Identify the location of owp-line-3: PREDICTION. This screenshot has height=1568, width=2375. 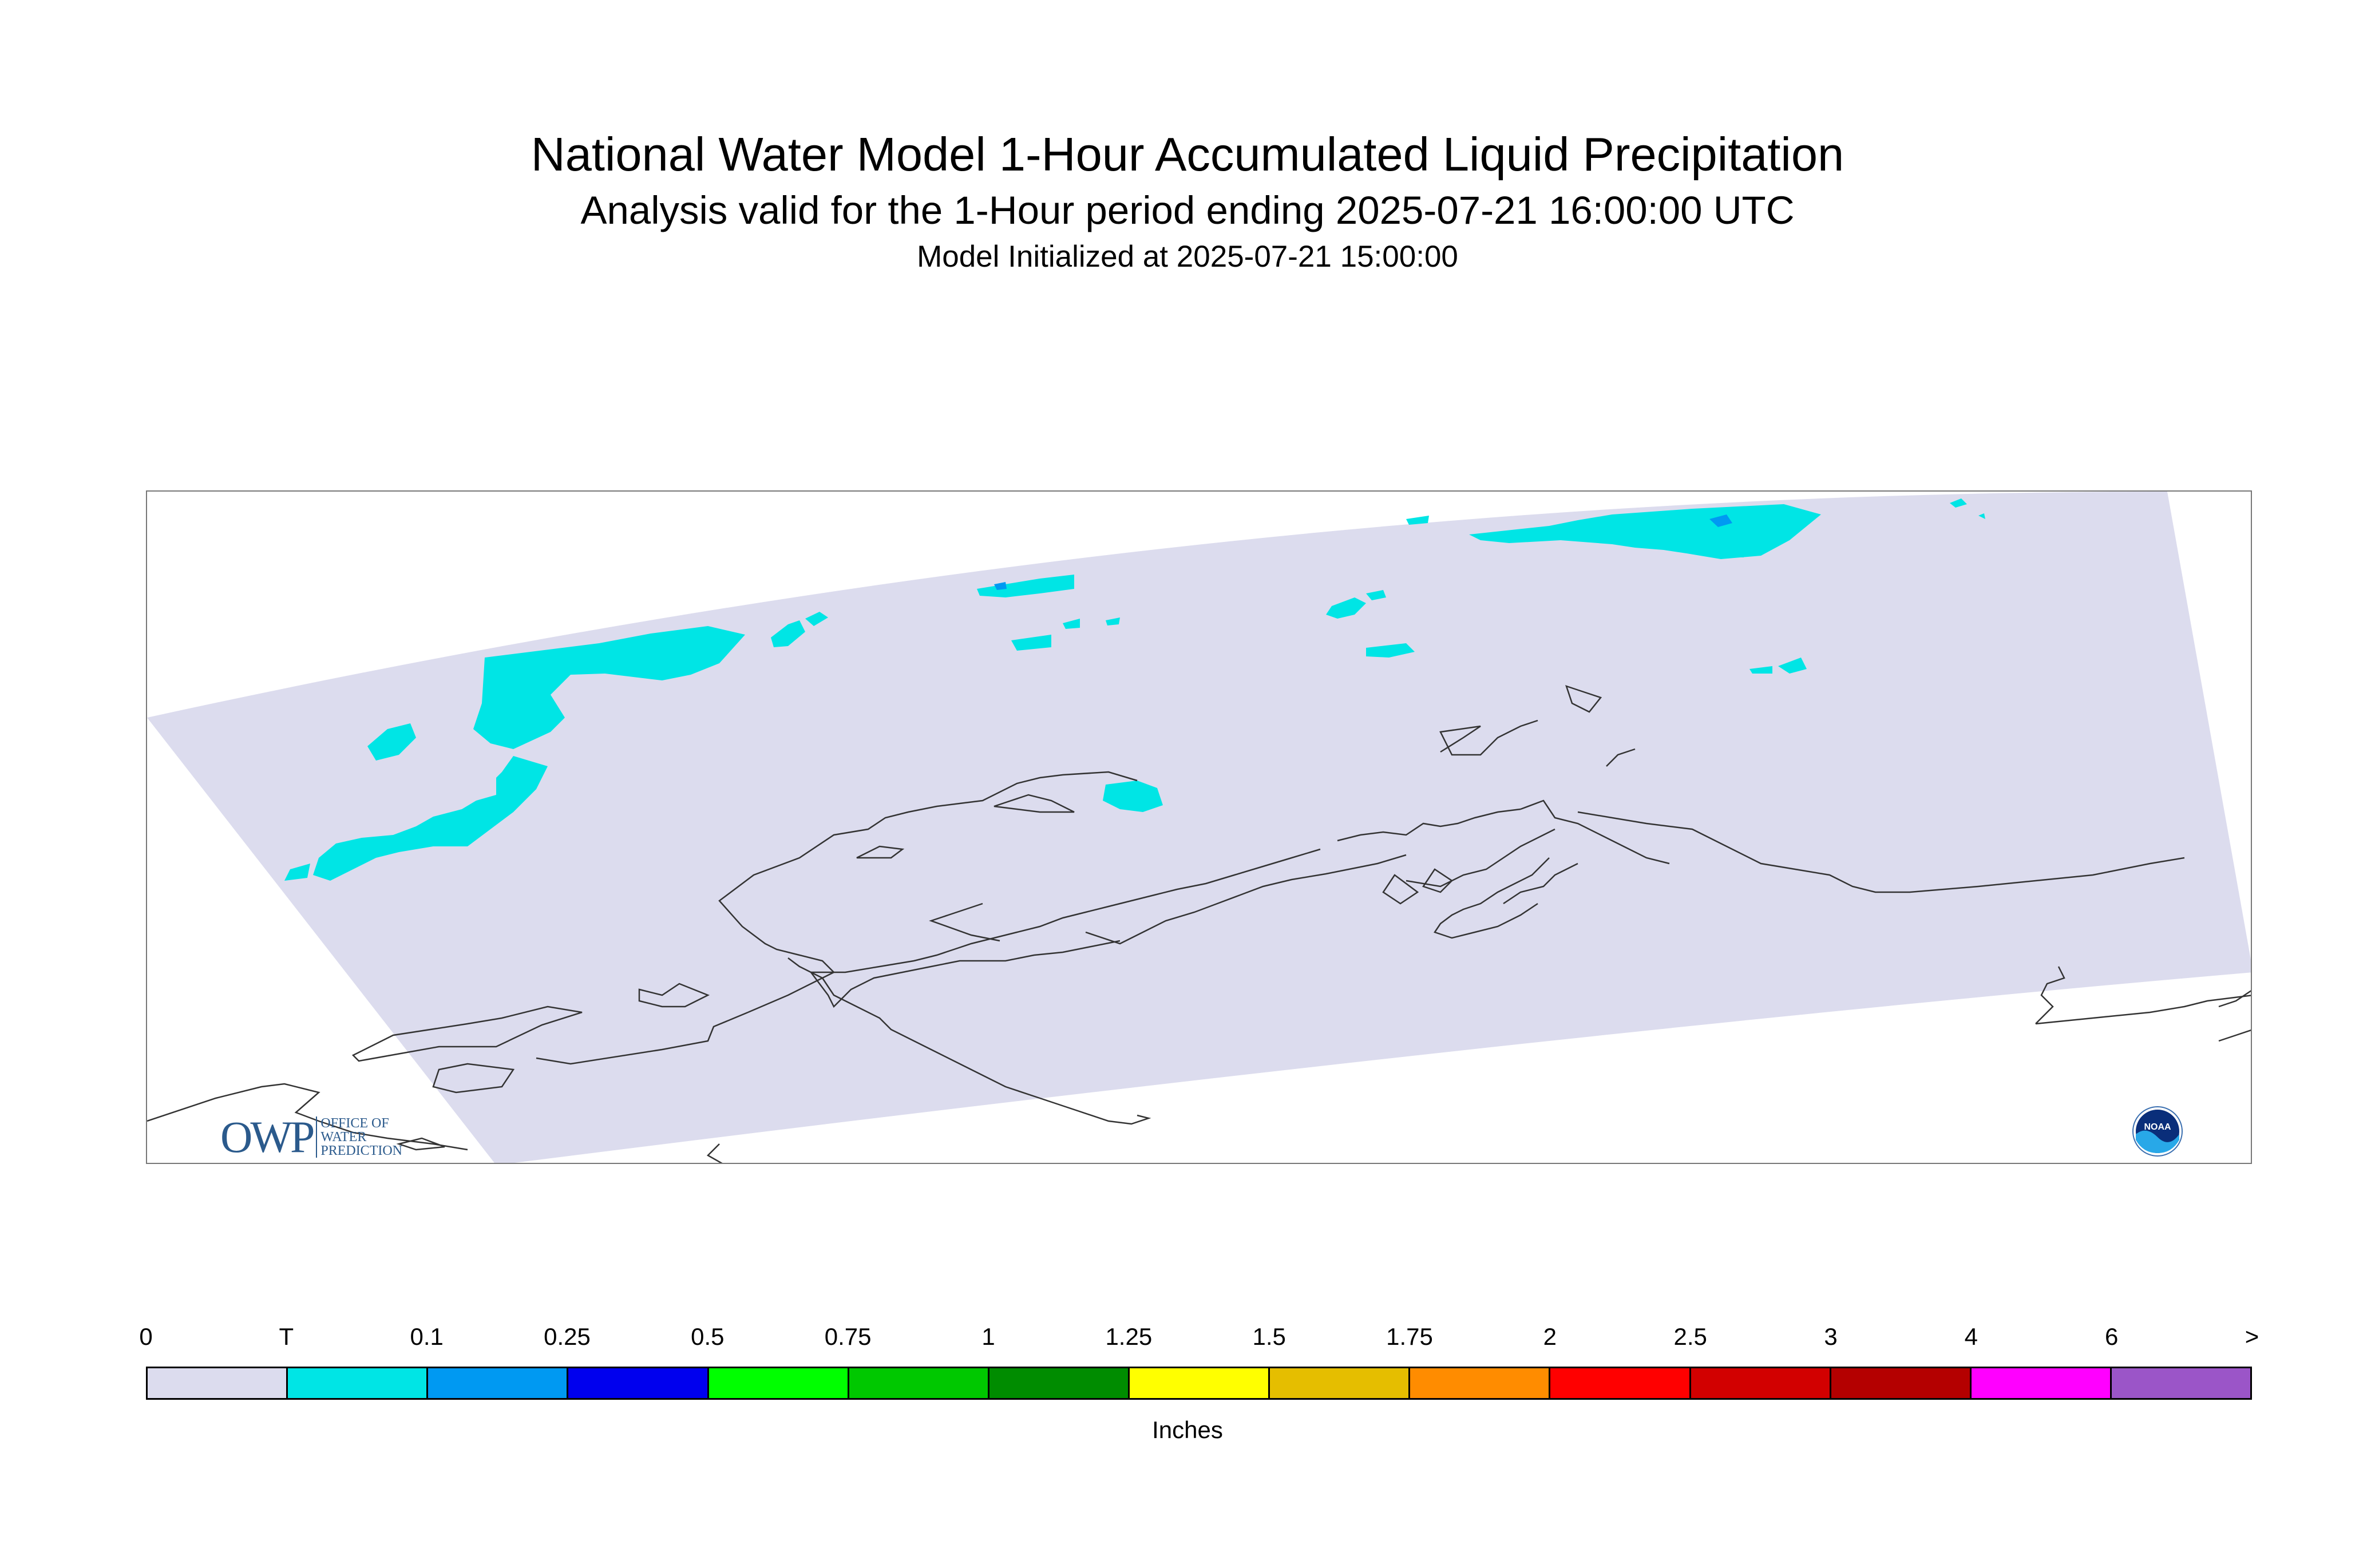
(362, 1150).